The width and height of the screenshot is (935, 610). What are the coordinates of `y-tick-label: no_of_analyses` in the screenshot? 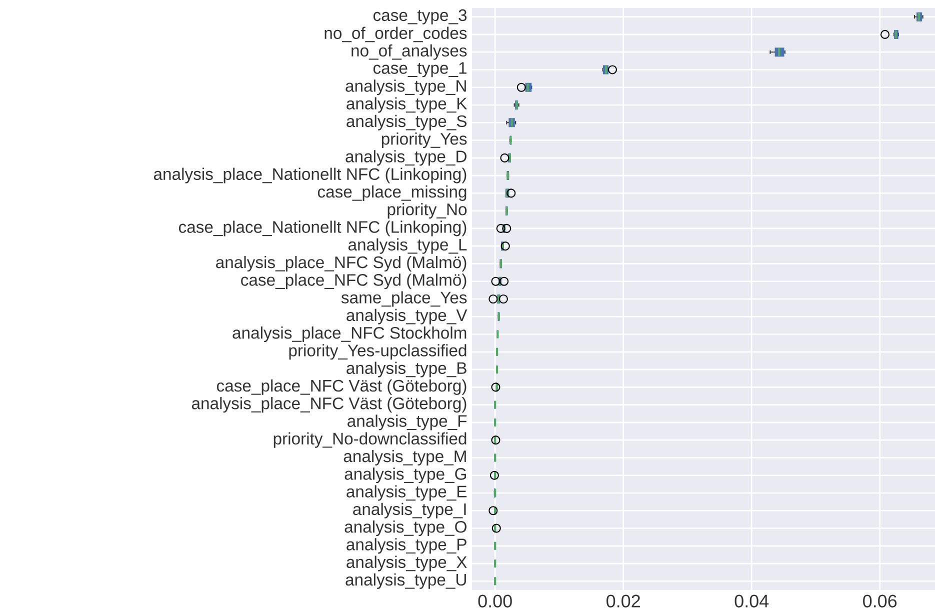 It's located at (409, 52).